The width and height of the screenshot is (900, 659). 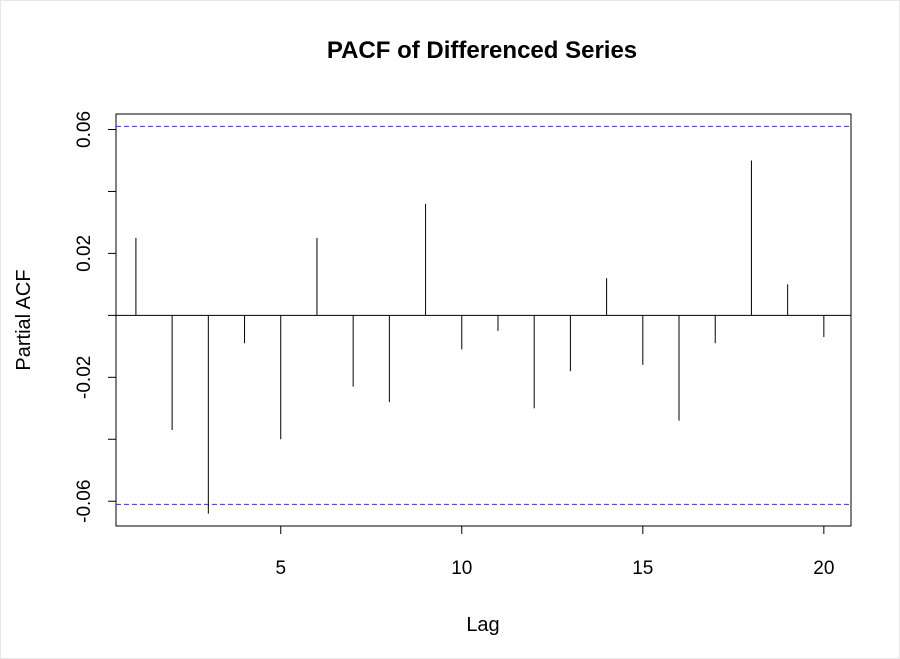 I want to click on y-axis-label: Partial ACF, so click(x=24, y=319).